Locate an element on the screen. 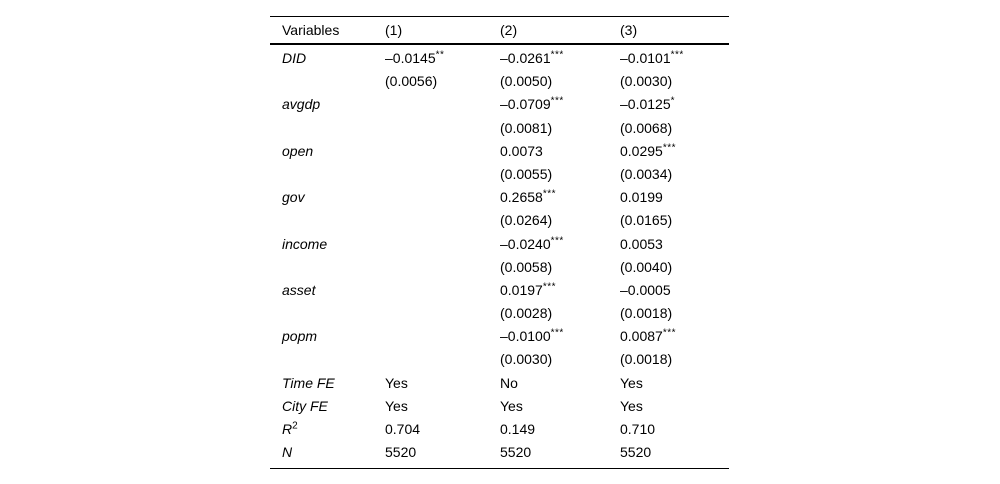 The height and width of the screenshot is (484, 1000). cell-value: 0.710 is located at coordinates (638, 429).